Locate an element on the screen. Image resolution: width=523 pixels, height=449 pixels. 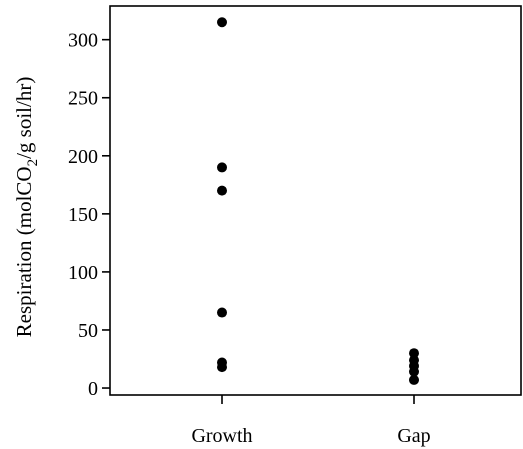
y-axis-title-subscript: 2 is located at coordinates (33, 163).